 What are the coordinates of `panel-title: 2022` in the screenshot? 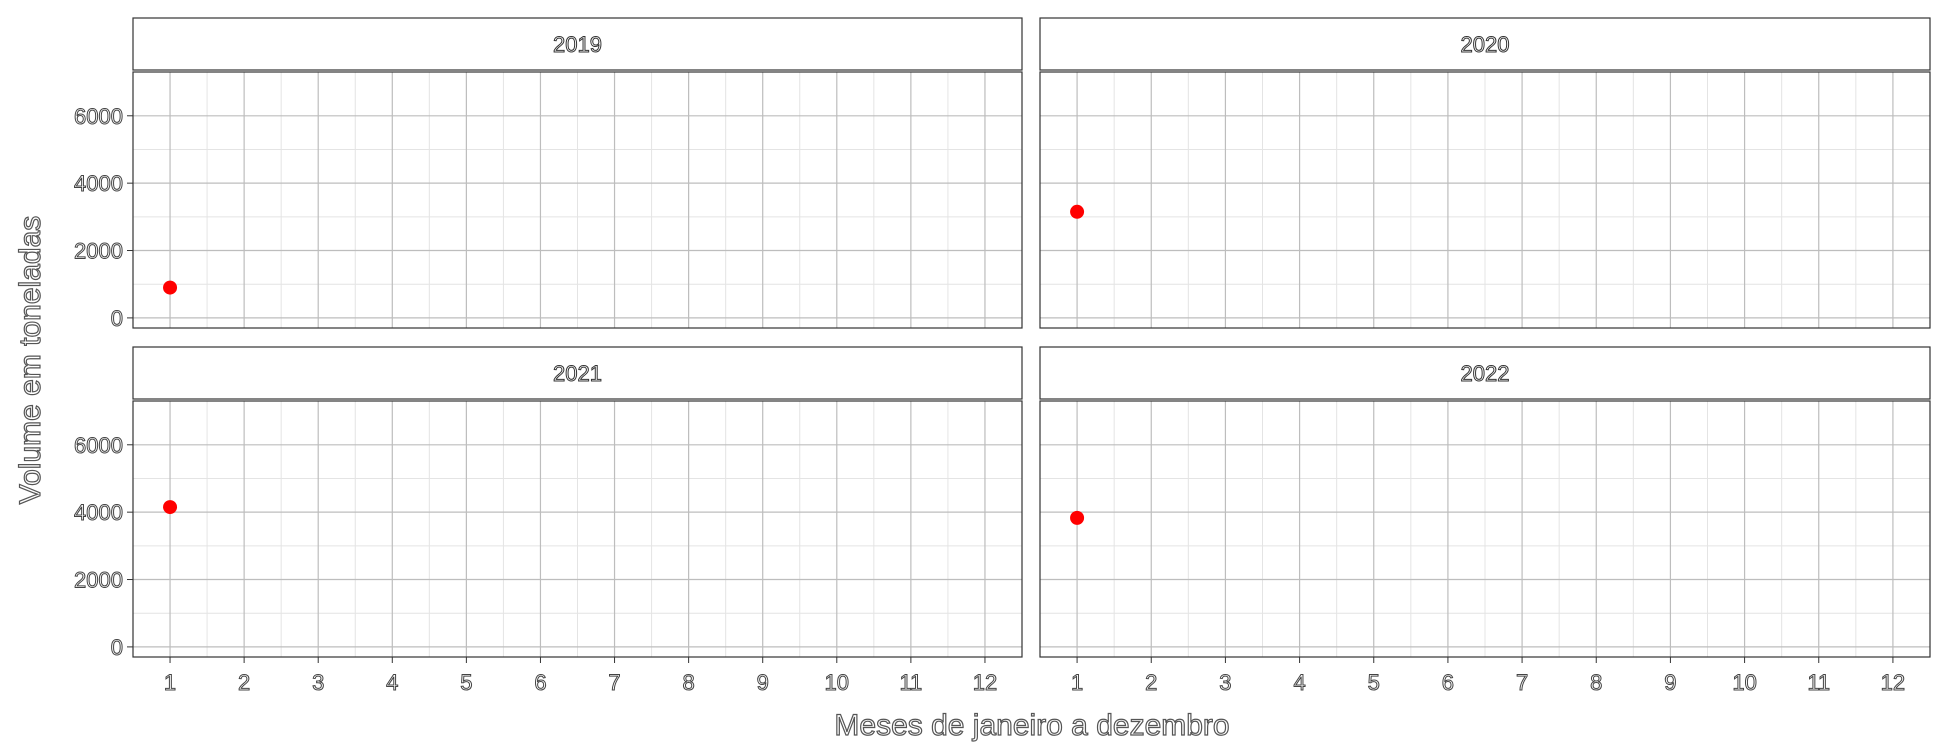 It's located at (1485, 373).